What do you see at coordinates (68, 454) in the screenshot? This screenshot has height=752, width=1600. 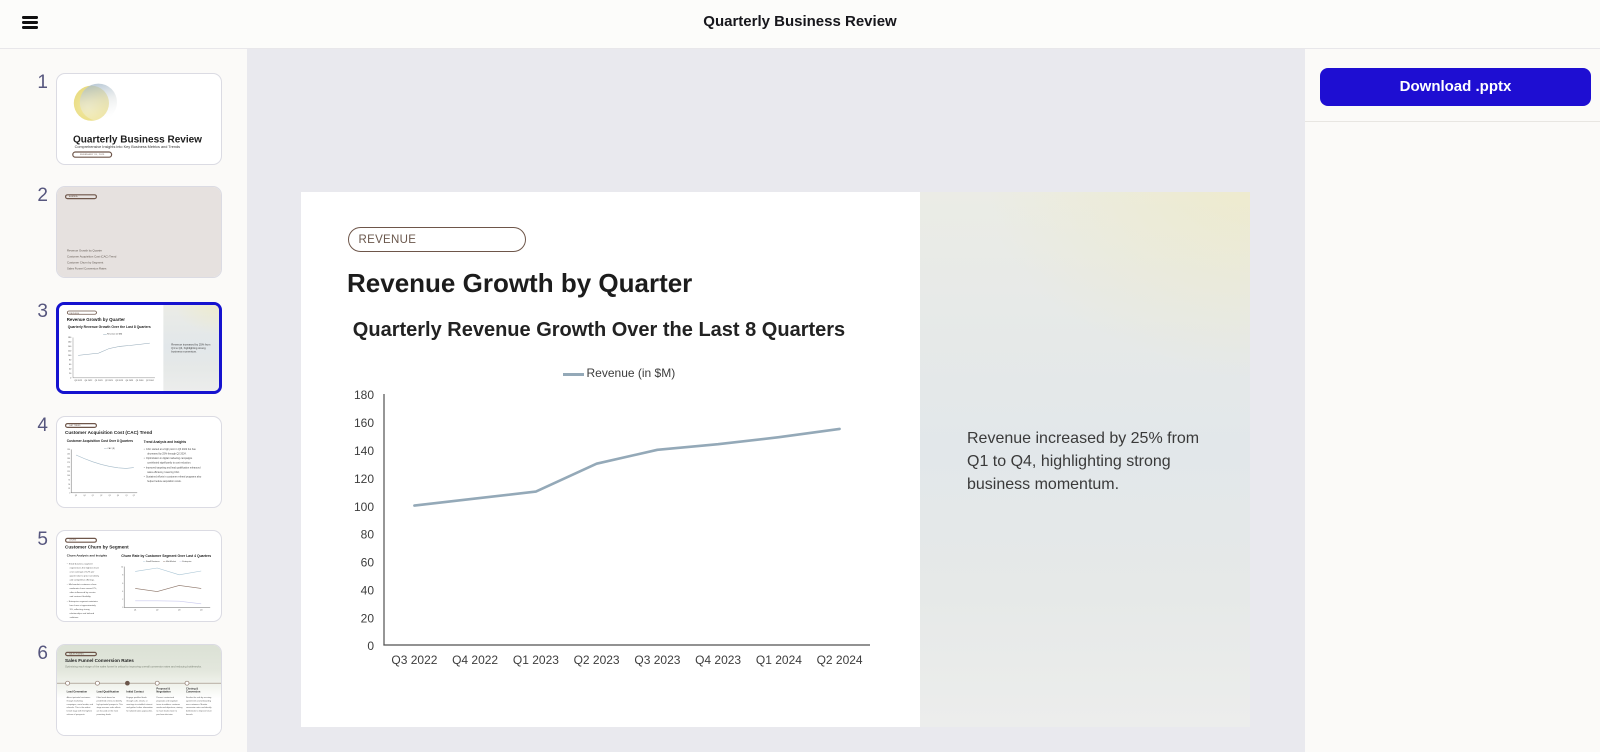 I see `svg-text: 225` at bounding box center [68, 454].